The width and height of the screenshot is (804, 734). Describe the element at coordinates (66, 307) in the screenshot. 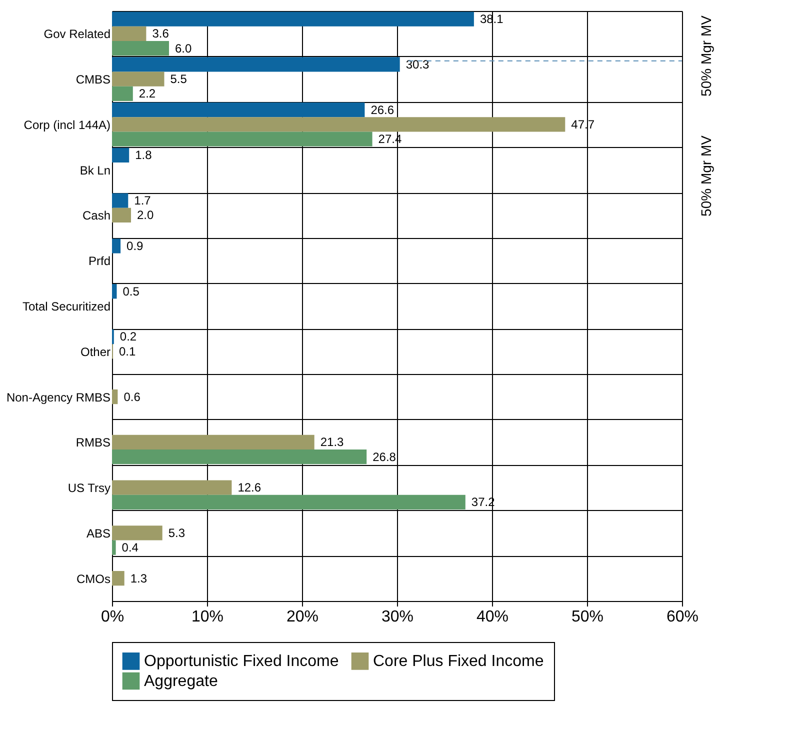

I see `y-tick-label: Total Securitized` at that location.